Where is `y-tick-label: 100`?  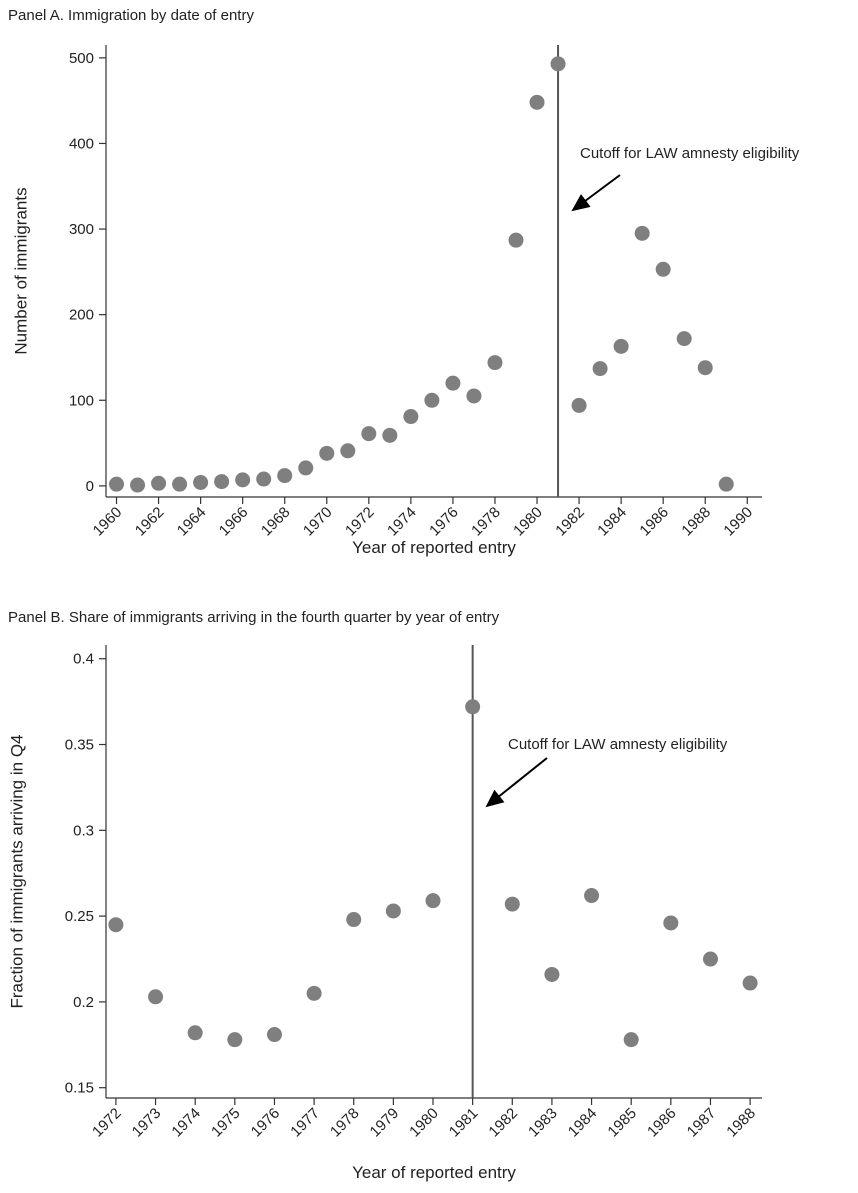
y-tick-label: 100 is located at coordinates (81, 400).